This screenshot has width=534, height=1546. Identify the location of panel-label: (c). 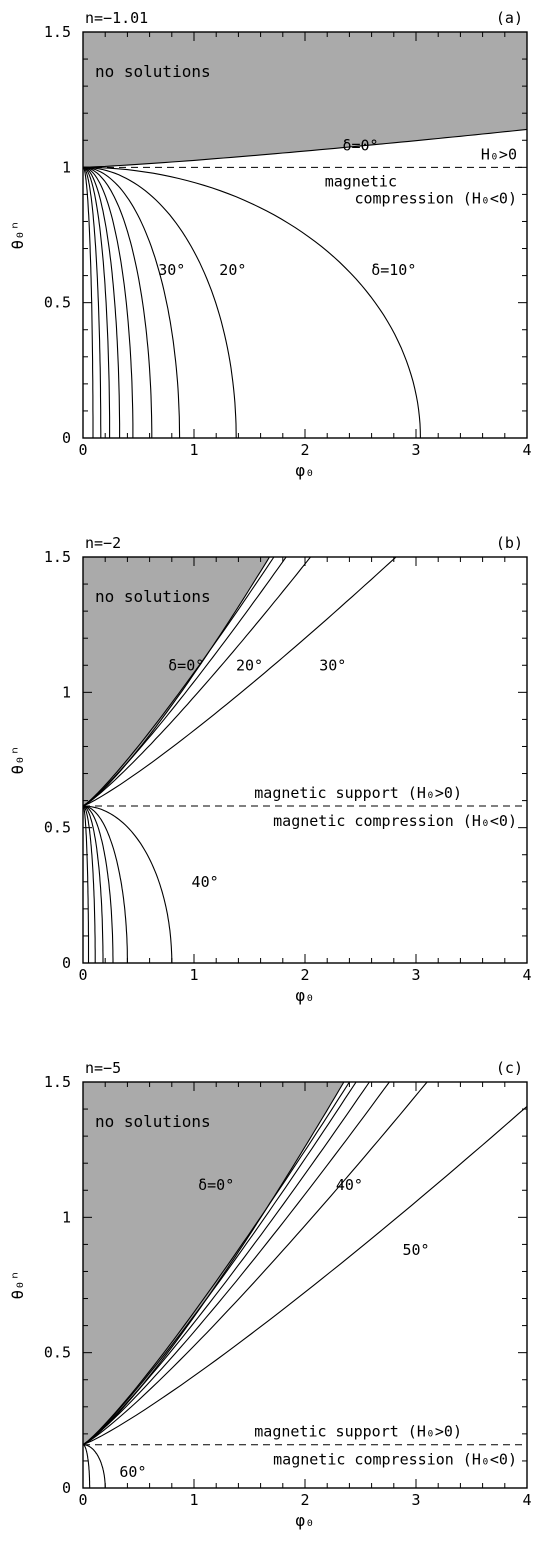
(509, 1068).